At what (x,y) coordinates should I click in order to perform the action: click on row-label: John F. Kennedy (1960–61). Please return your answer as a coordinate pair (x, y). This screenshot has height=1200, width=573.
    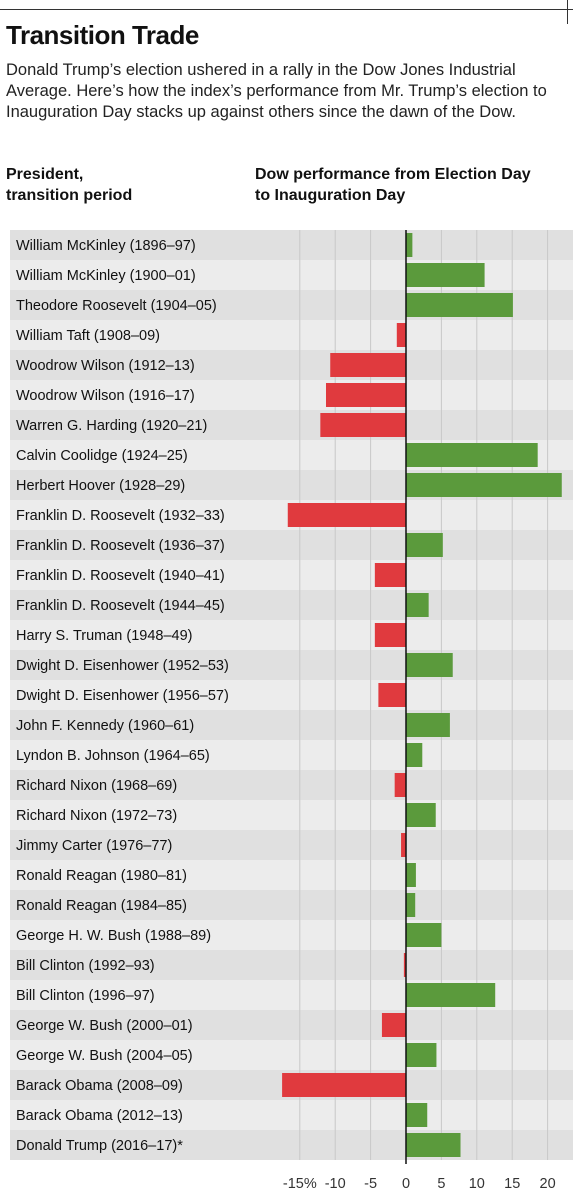
    Looking at the image, I should click on (105, 726).